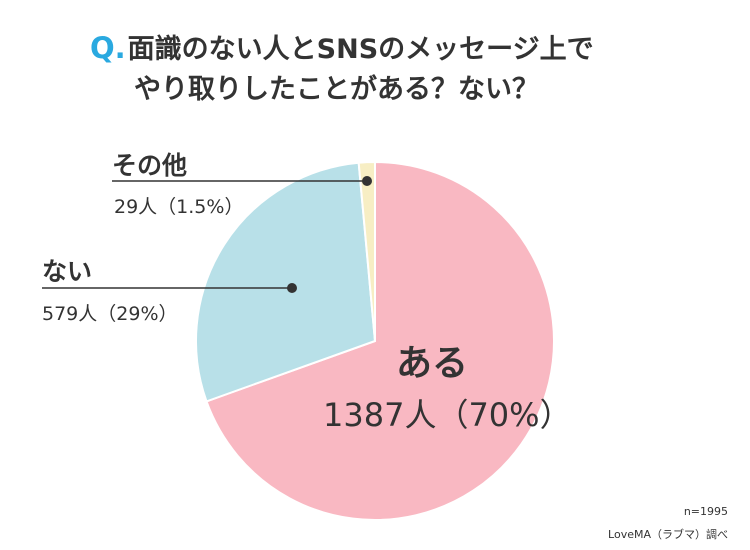 The image size is (750, 550). I want to click on sample-size: n=1995, so click(705, 511).